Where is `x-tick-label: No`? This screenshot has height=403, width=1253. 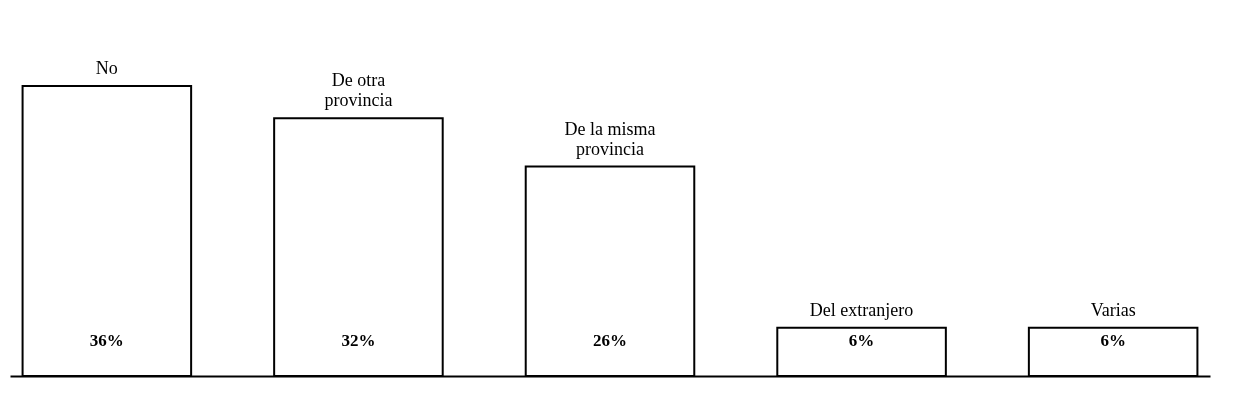 x-tick-label: No is located at coordinates (106, 68).